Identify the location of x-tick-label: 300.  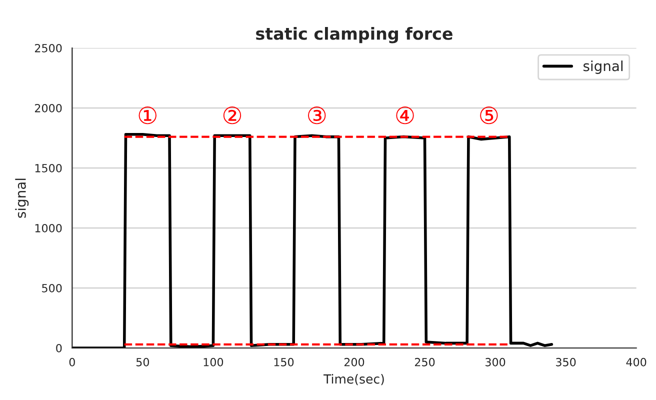
(496, 362).